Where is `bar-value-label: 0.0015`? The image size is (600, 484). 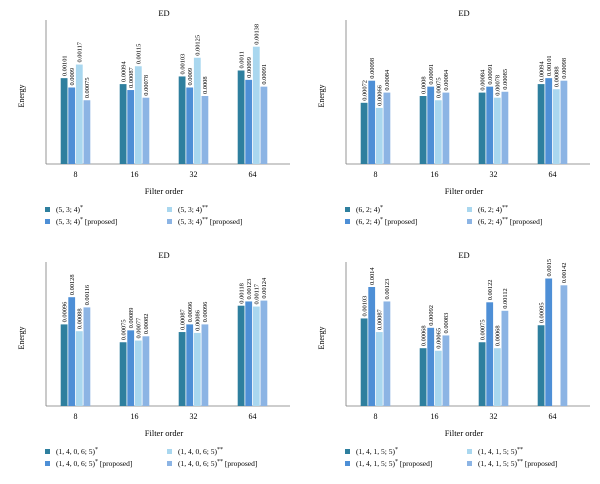 bar-value-label: 0.0015 is located at coordinates (549, 268).